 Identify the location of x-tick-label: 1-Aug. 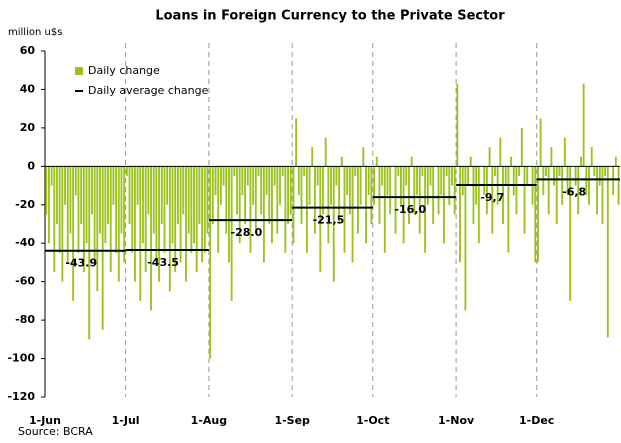
(209, 420).